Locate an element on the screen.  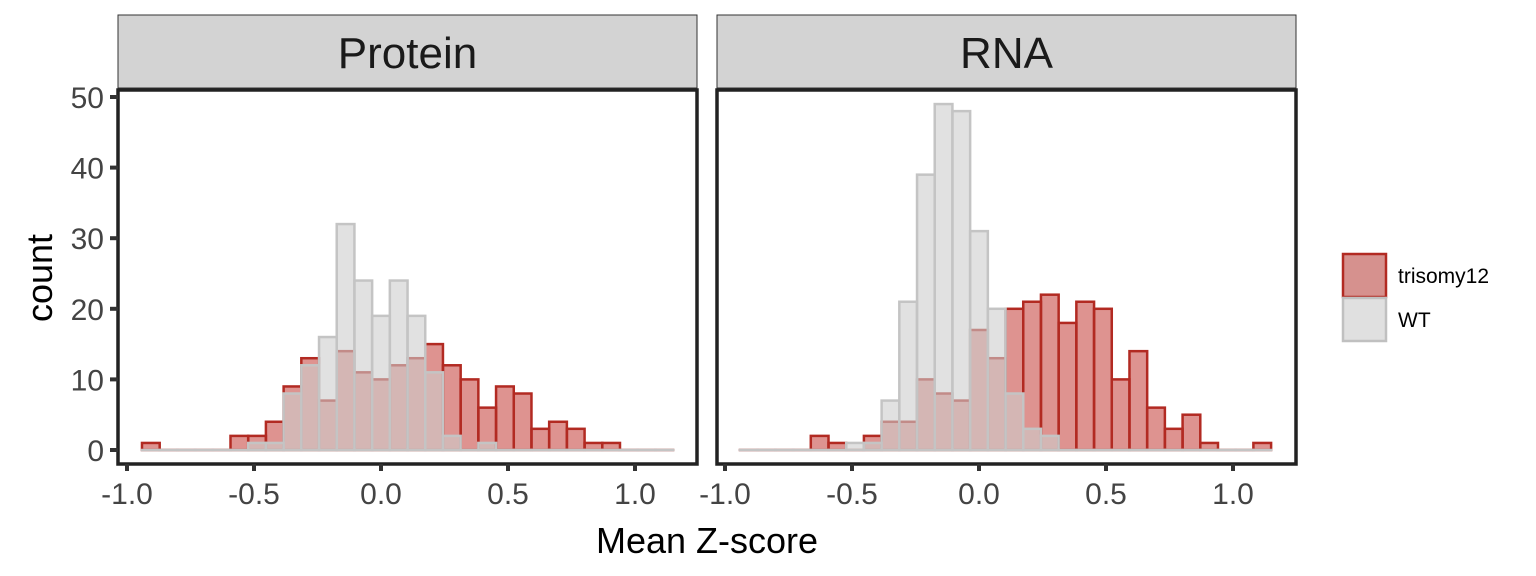
facet-title: Protein is located at coordinates (407, 53).